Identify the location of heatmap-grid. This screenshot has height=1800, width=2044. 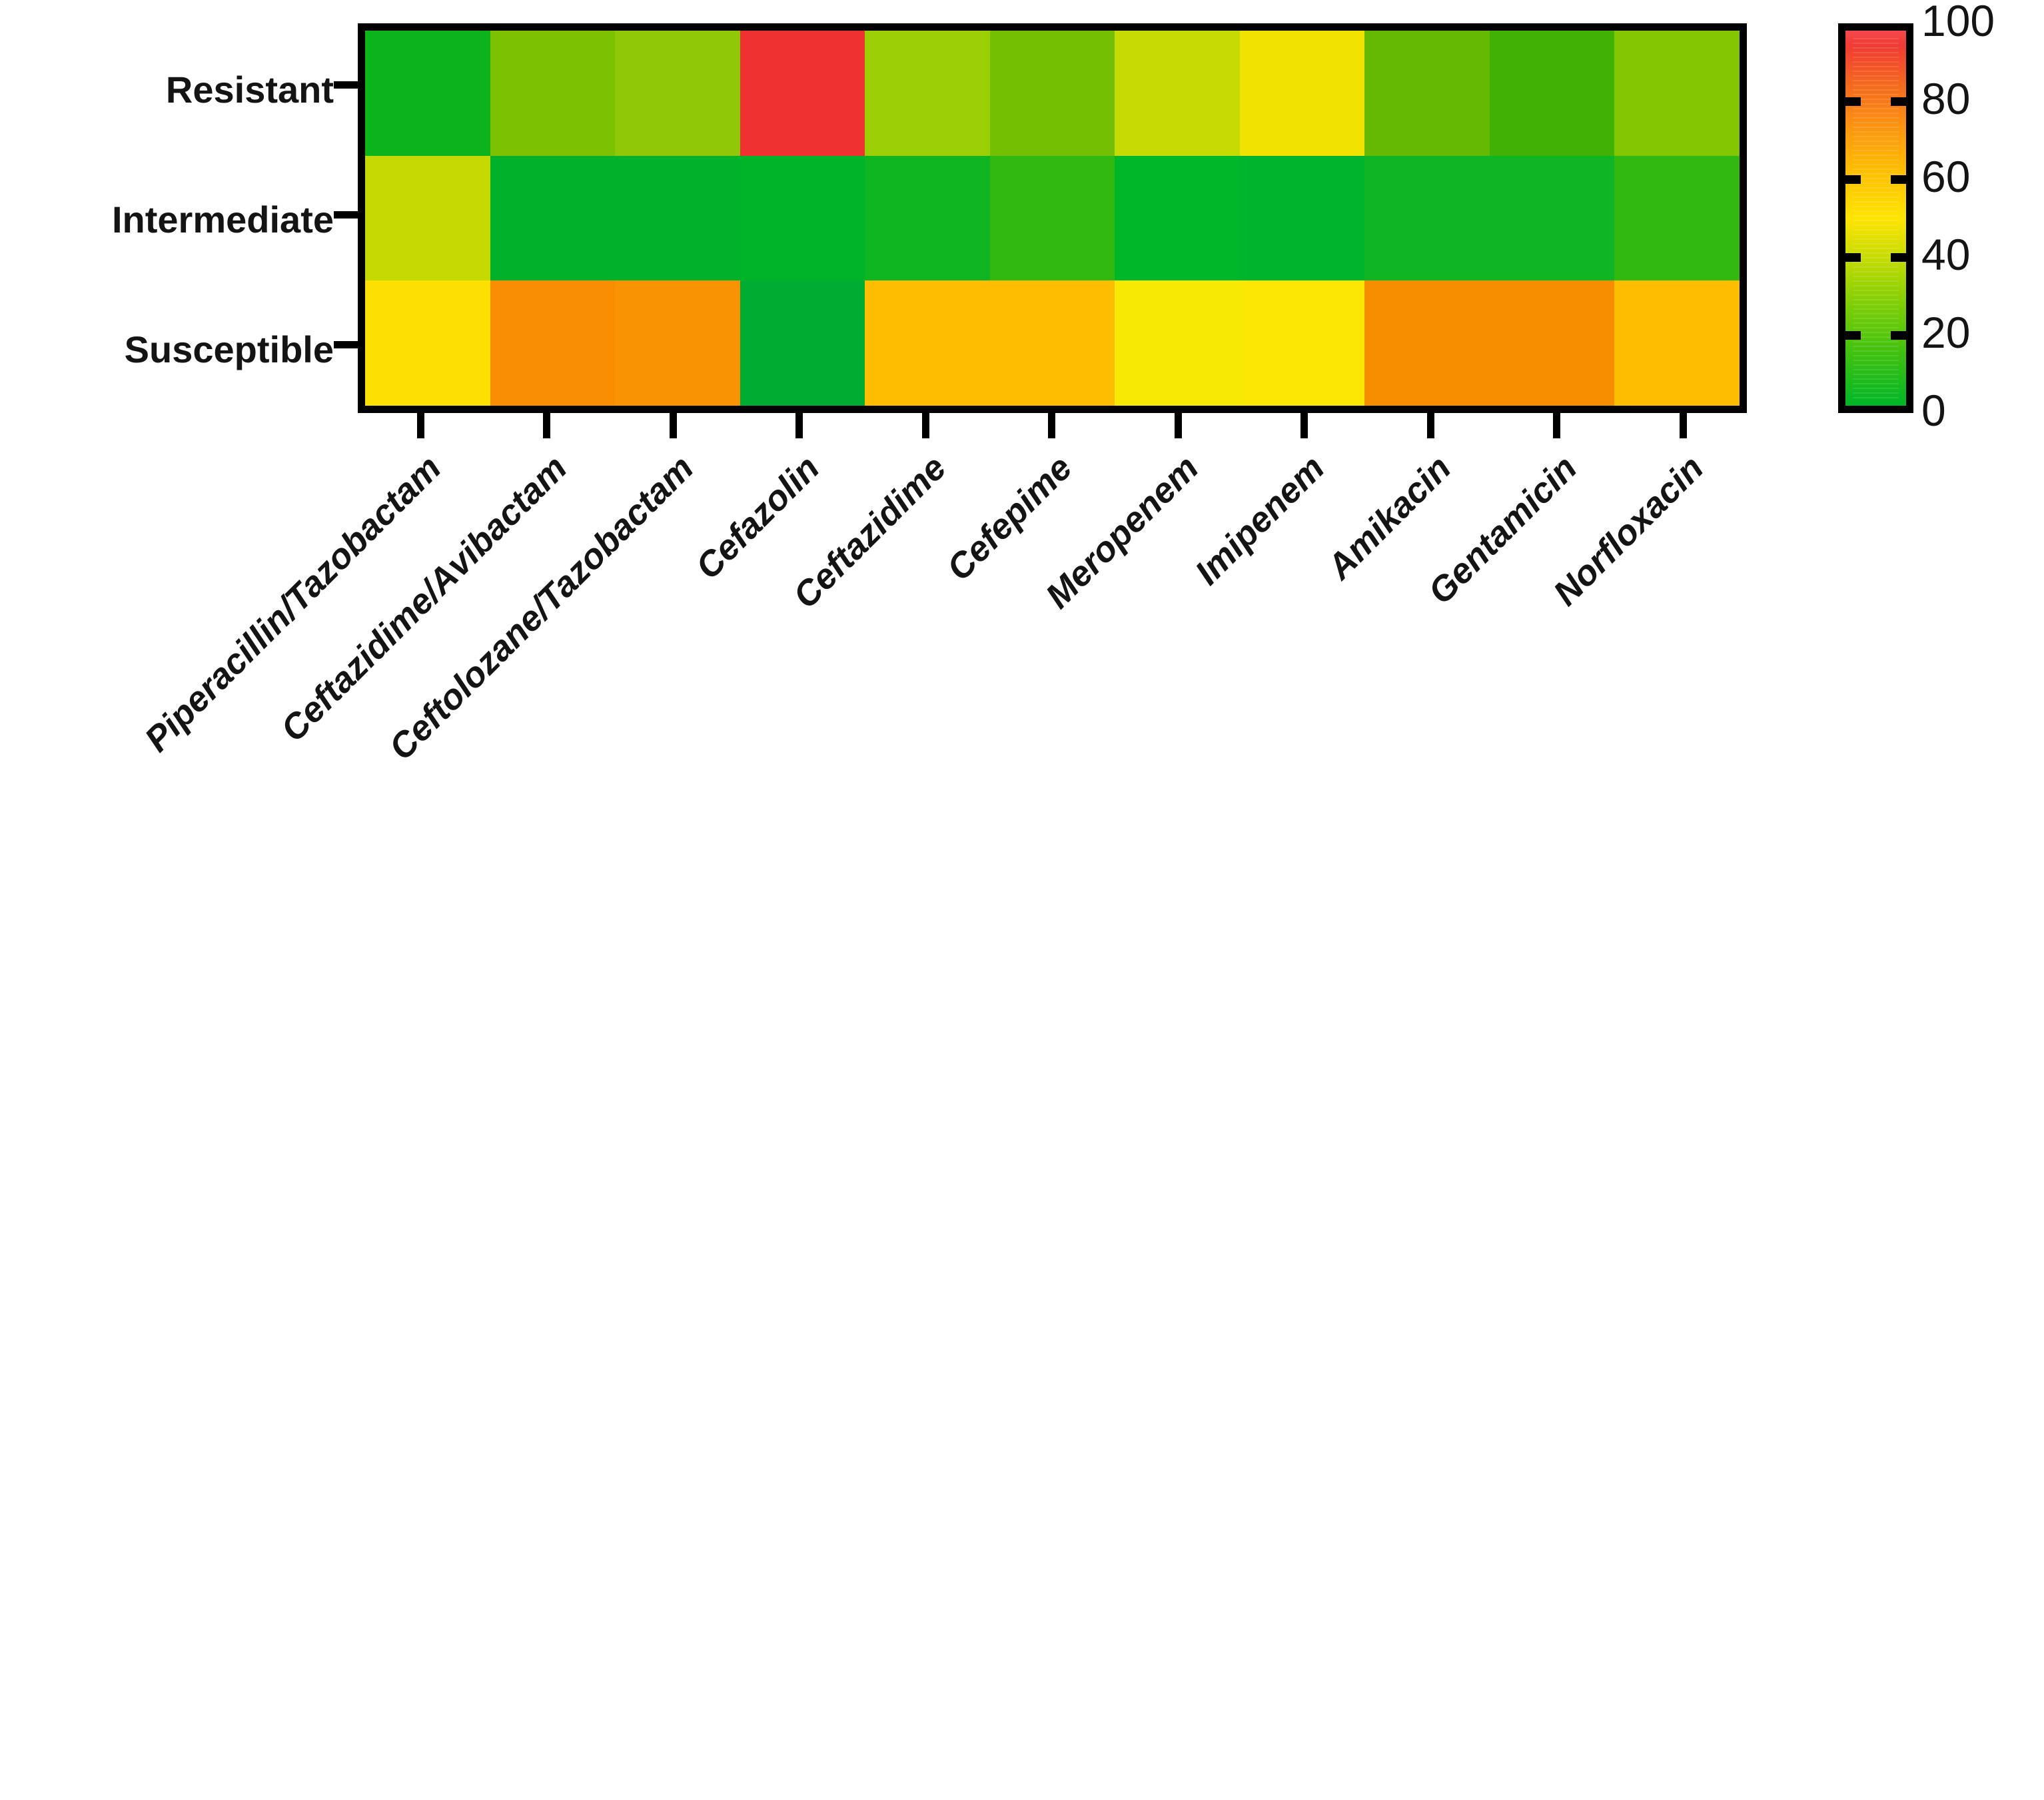
(1052, 218).